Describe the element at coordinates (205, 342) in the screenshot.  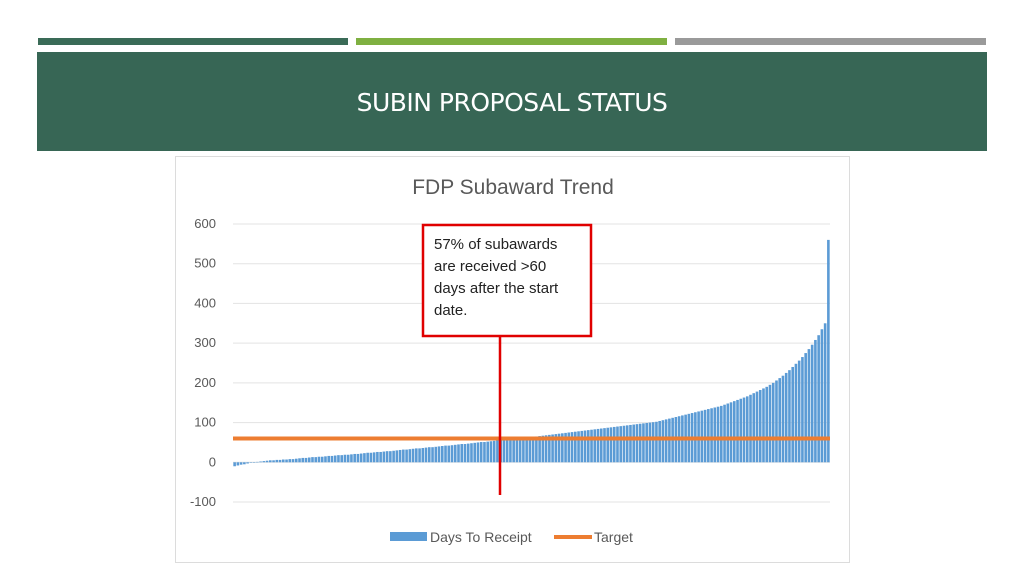
I see `y-tick-label: 300` at that location.